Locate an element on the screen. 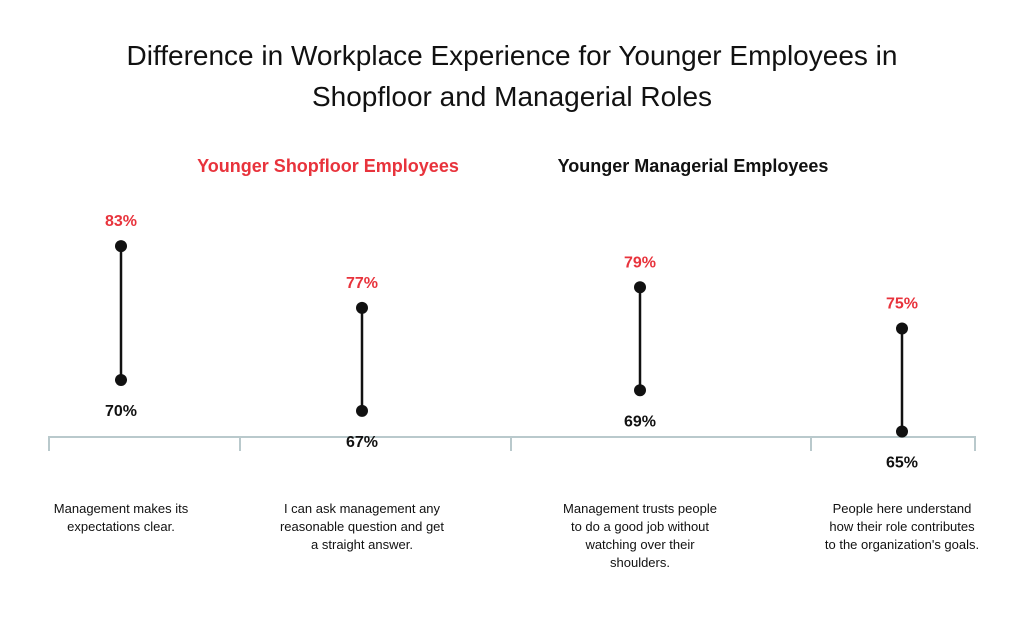 Image resolution: width=1024 pixels, height=619 pixels. chart-title-line-2: Shopfloor and Managerial Roles is located at coordinates (512, 96).